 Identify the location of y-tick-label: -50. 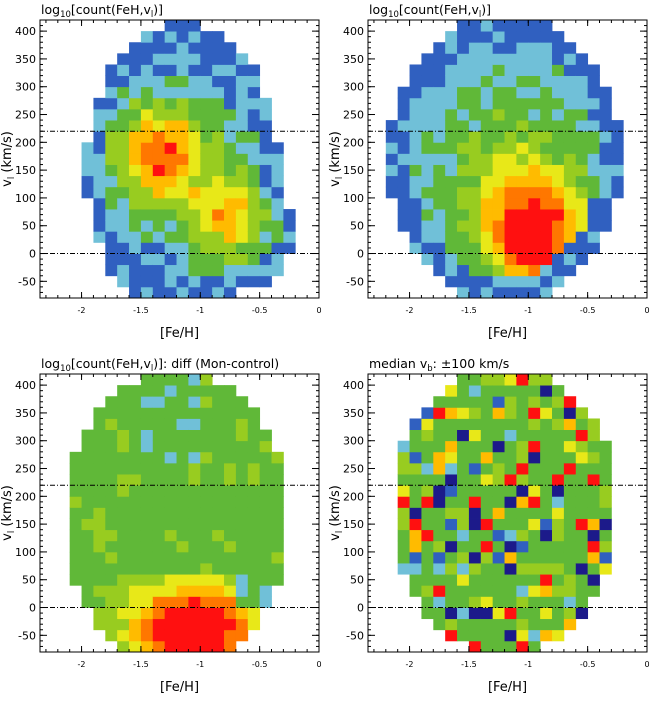
(355, 635).